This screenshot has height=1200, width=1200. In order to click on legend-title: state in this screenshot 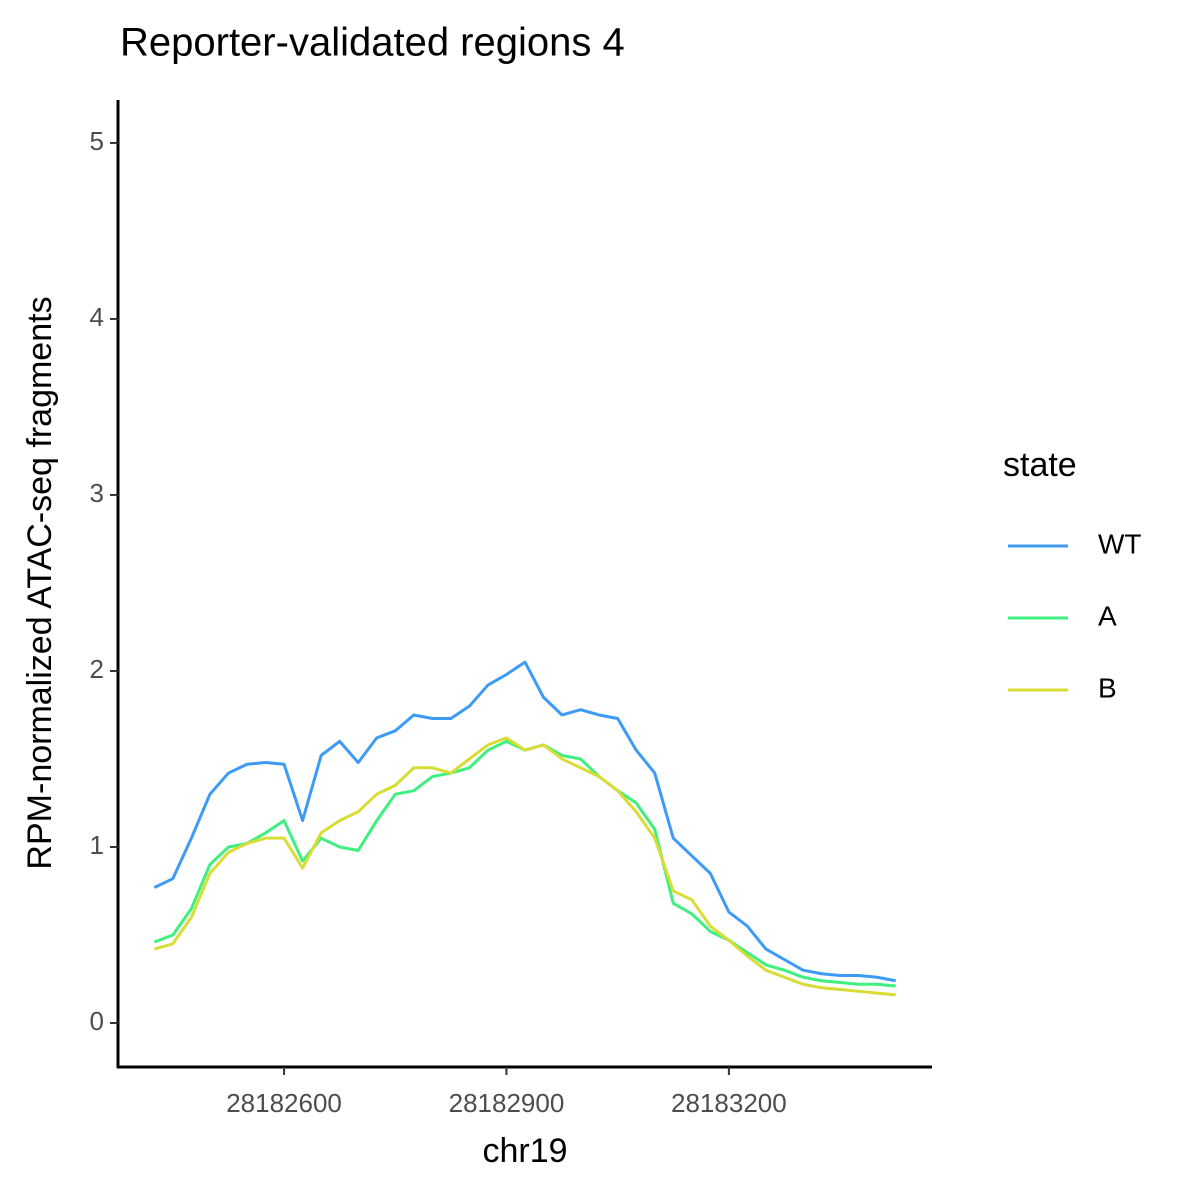, I will do `click(1040, 465)`.